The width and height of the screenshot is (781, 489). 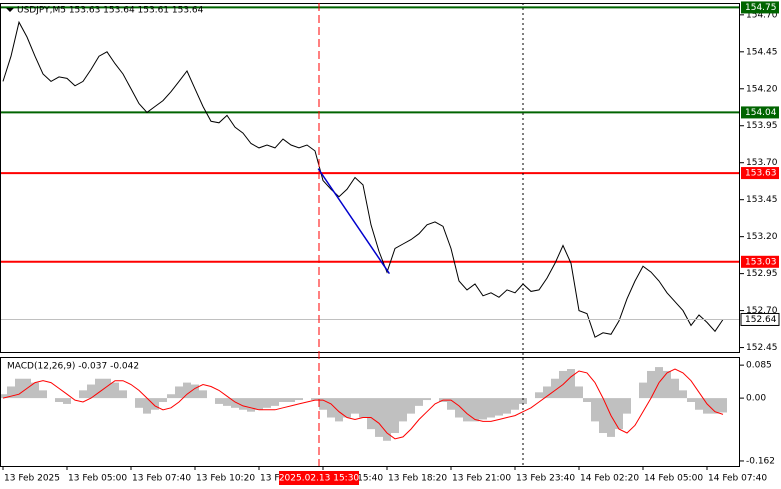 I want to click on current-price-box, so click(x=760, y=319).